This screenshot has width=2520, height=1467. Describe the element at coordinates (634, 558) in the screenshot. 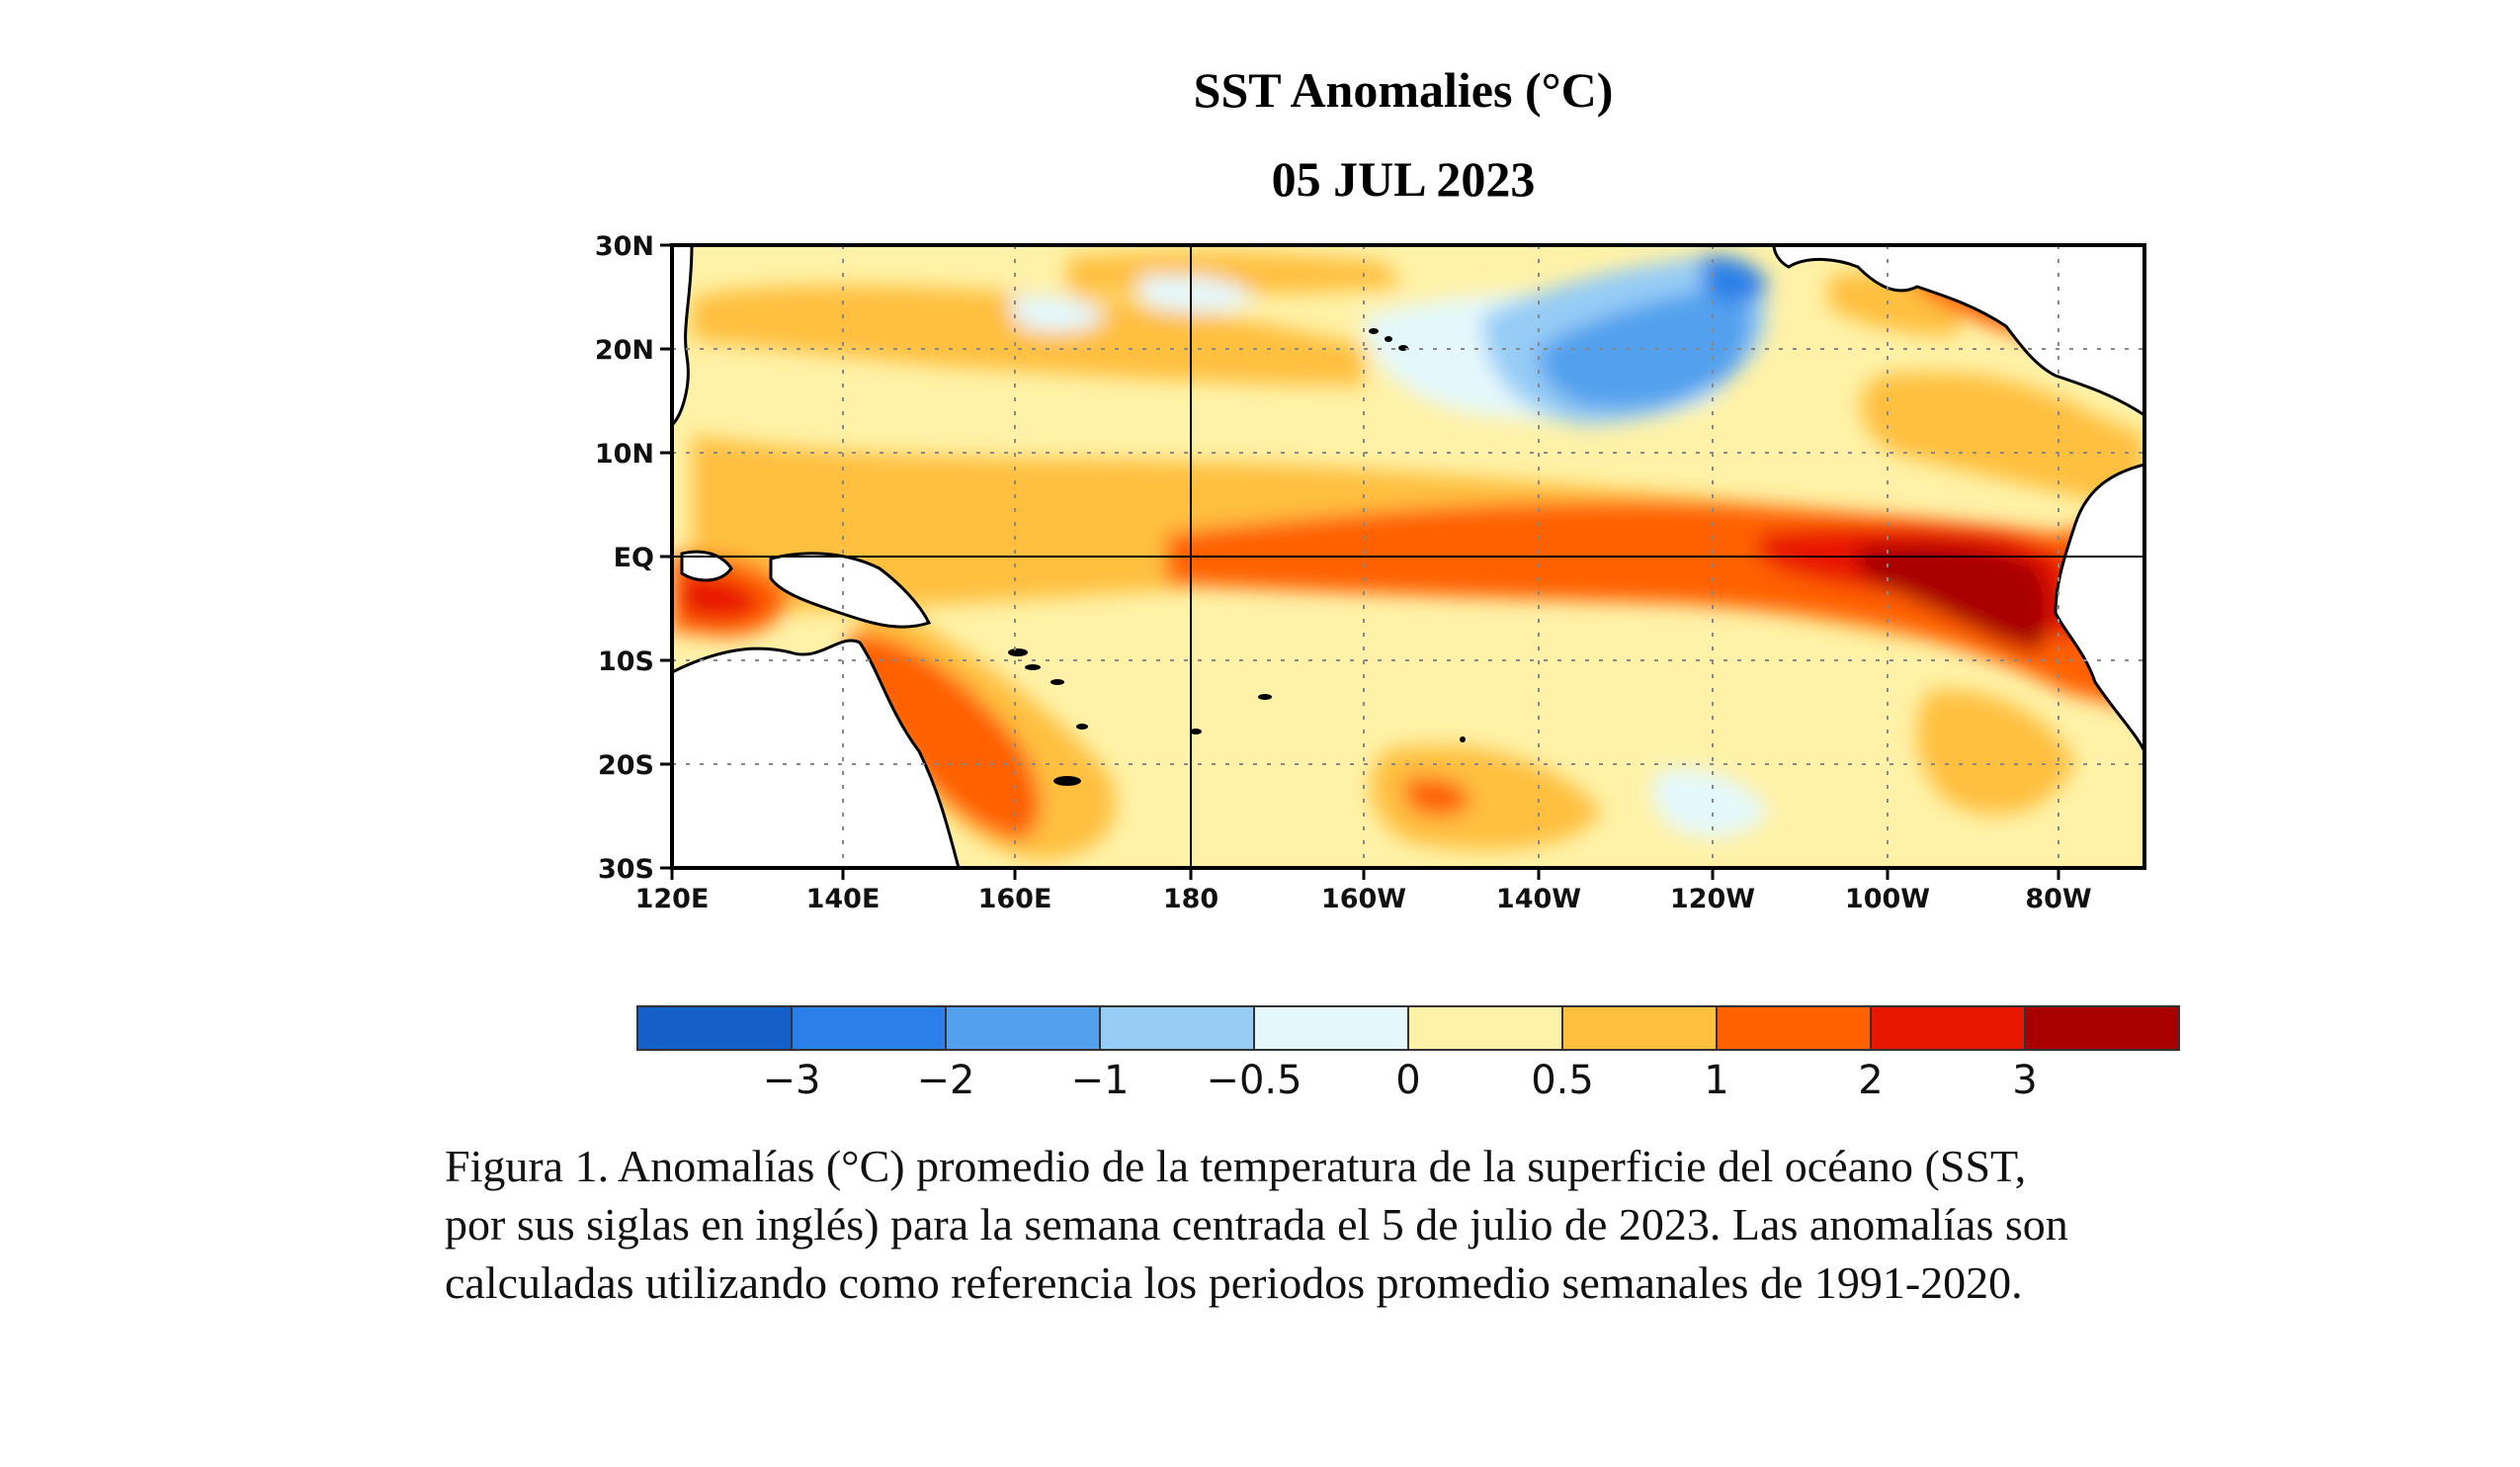

I see `lat-label: EQ` at that location.